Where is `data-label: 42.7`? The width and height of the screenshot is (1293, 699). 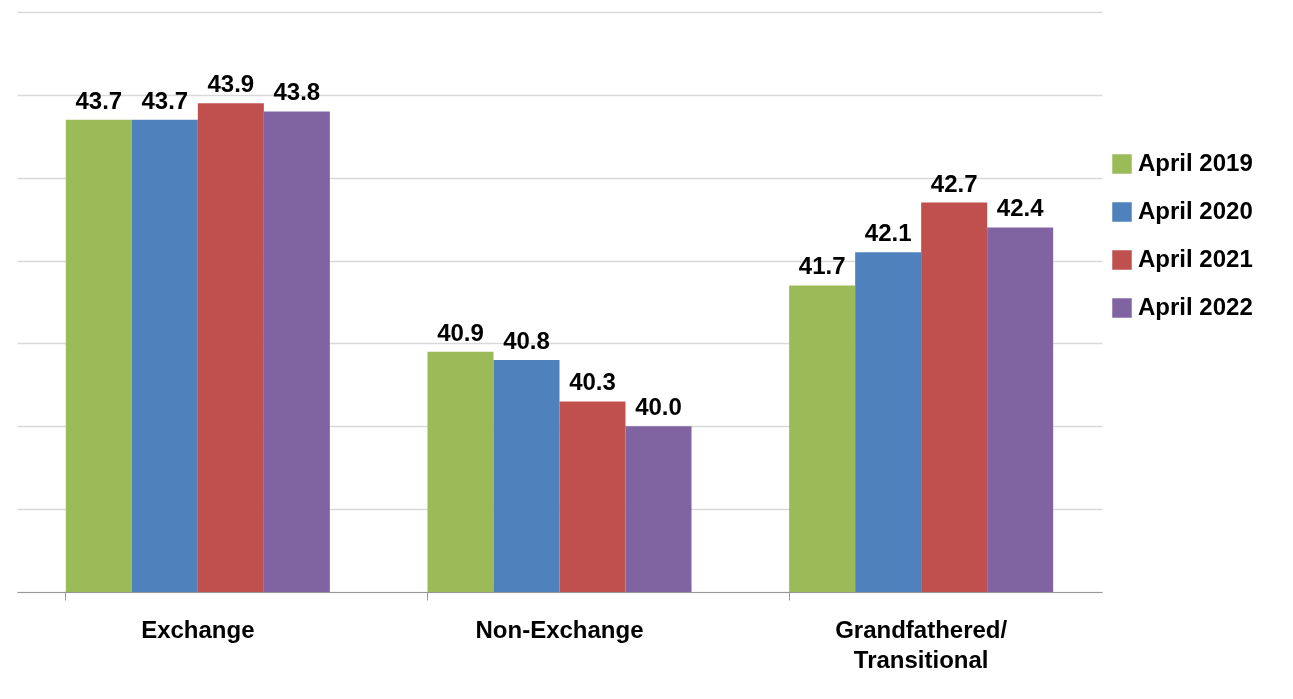 data-label: 42.7 is located at coordinates (954, 183).